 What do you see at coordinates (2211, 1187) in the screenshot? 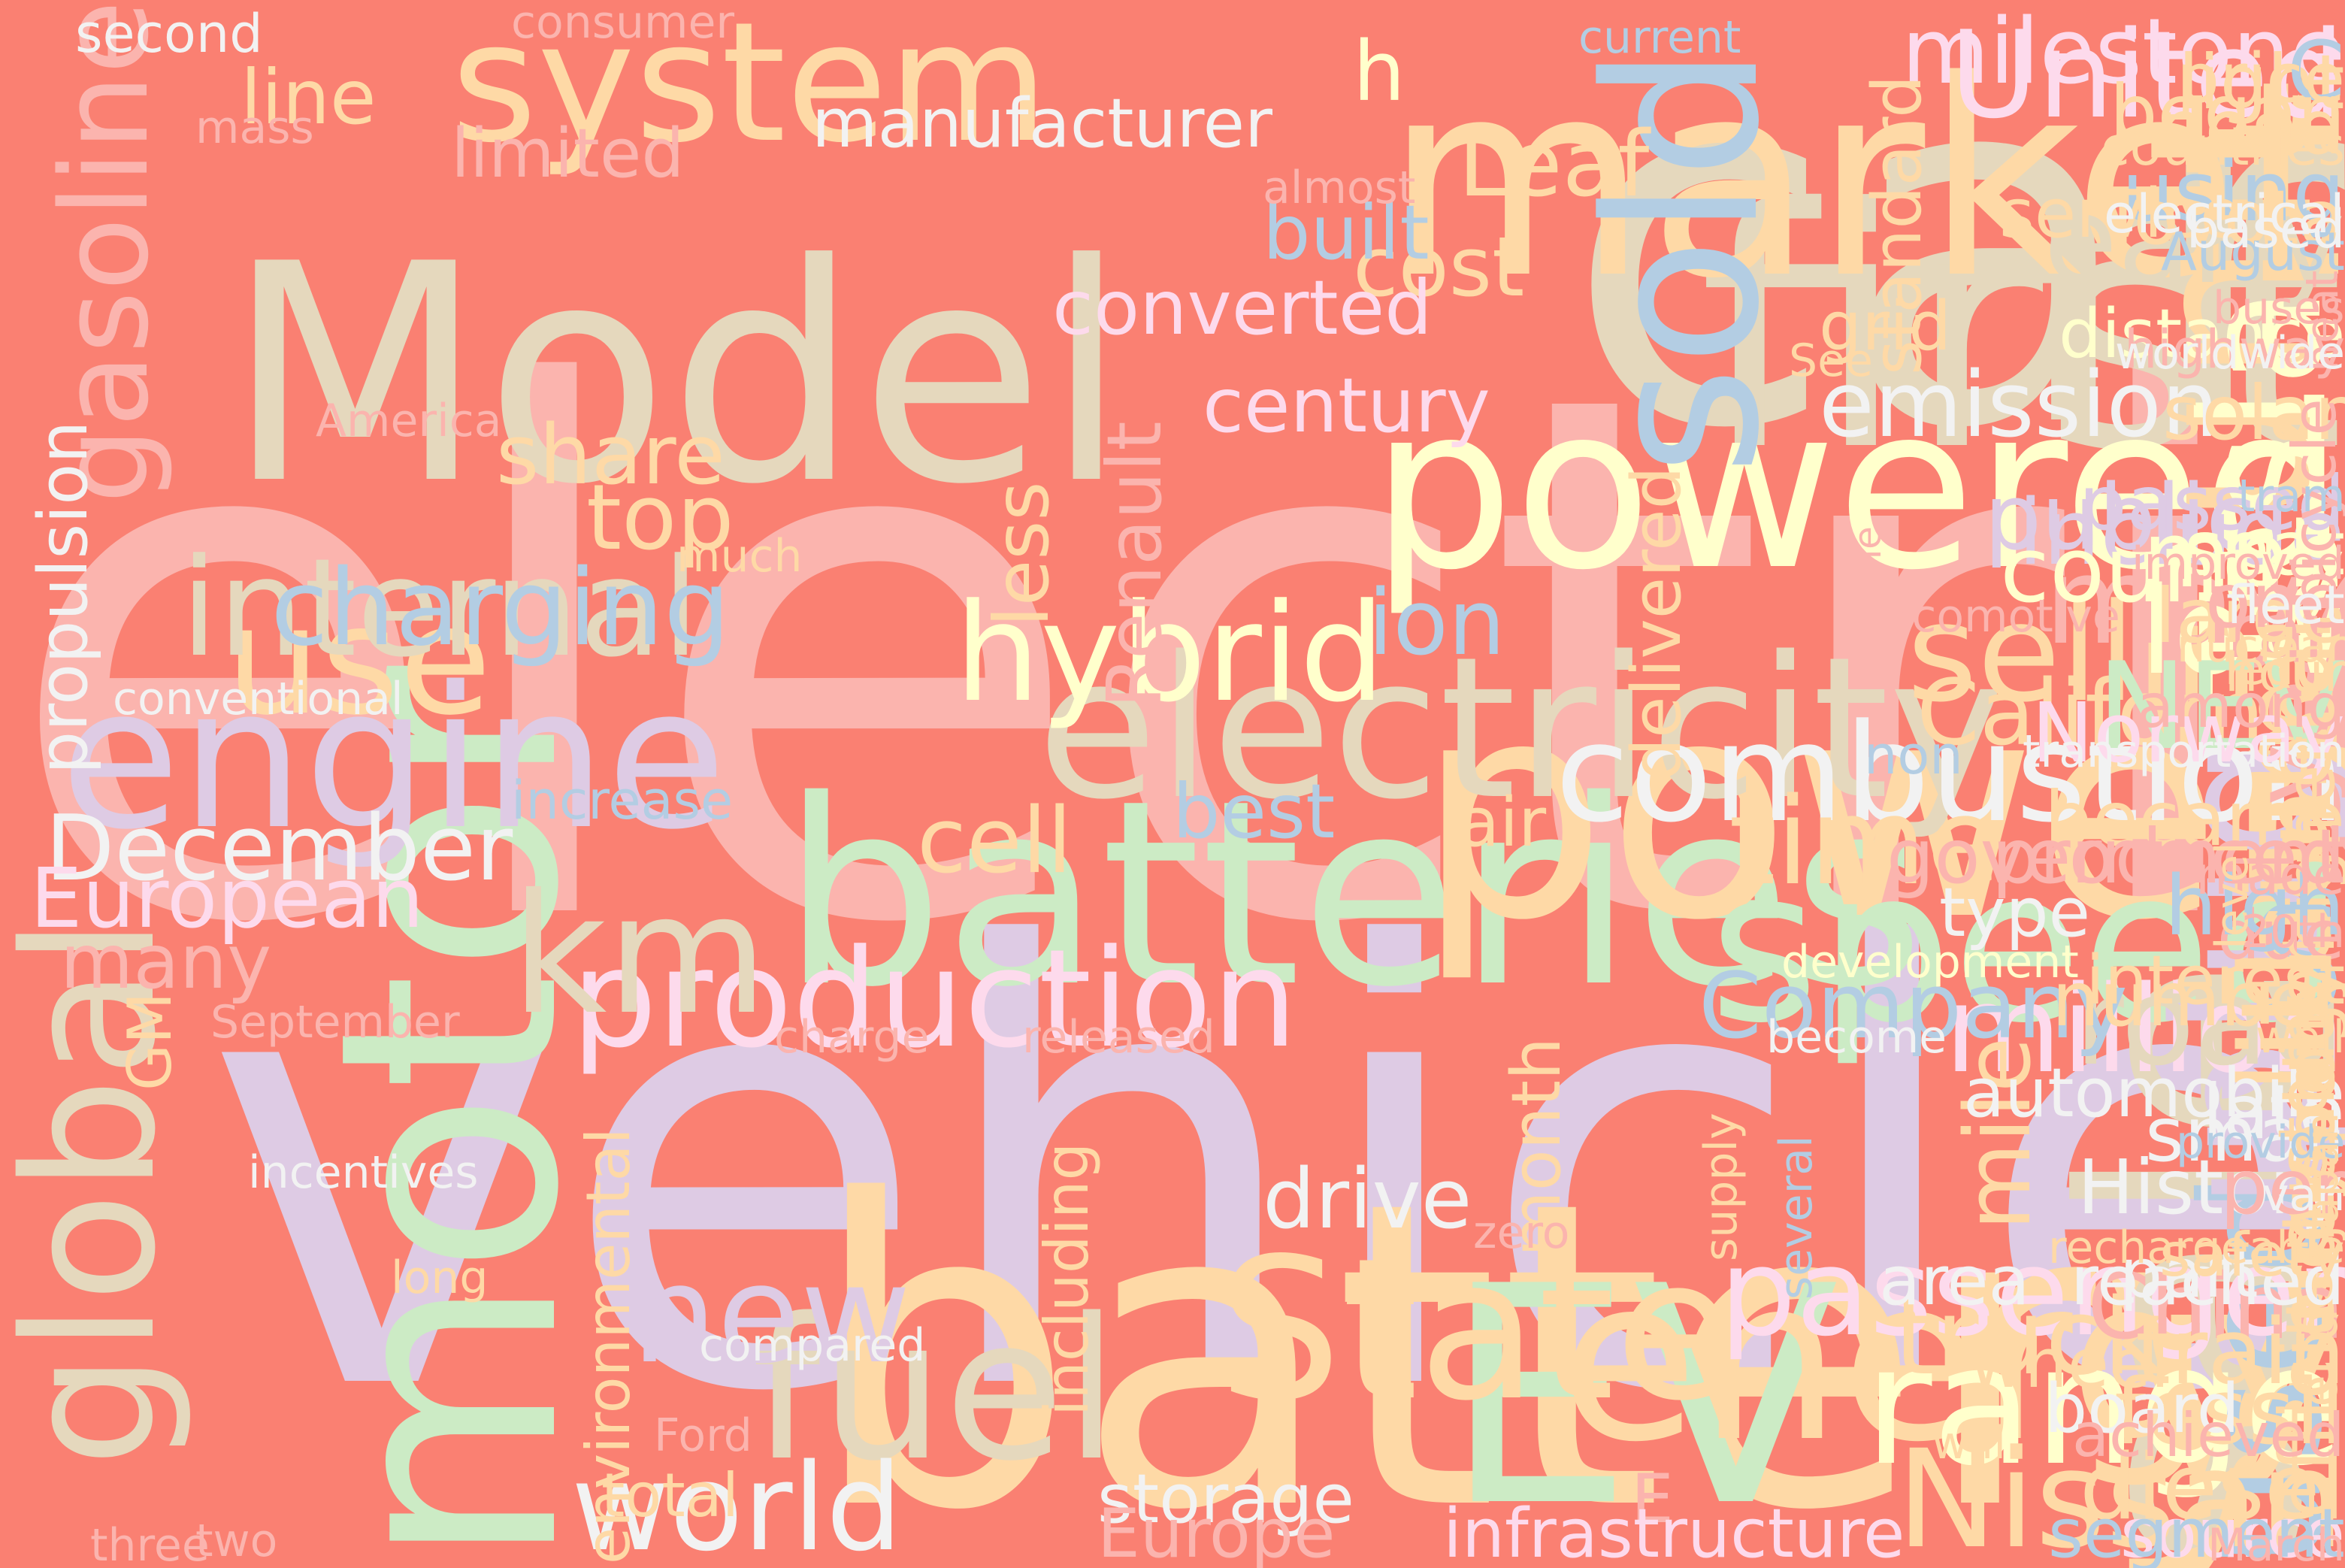
I see `word-history: History` at bounding box center [2211, 1187].